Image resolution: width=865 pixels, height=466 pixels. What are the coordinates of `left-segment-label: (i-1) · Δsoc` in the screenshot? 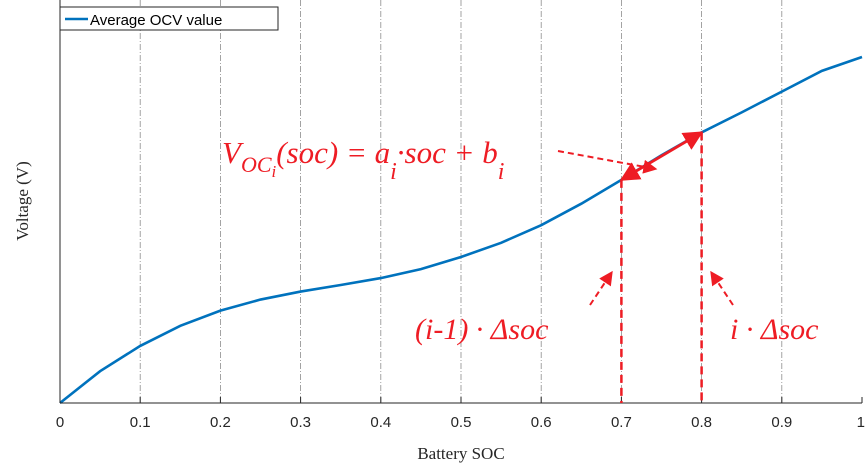 It's located at (481, 329).